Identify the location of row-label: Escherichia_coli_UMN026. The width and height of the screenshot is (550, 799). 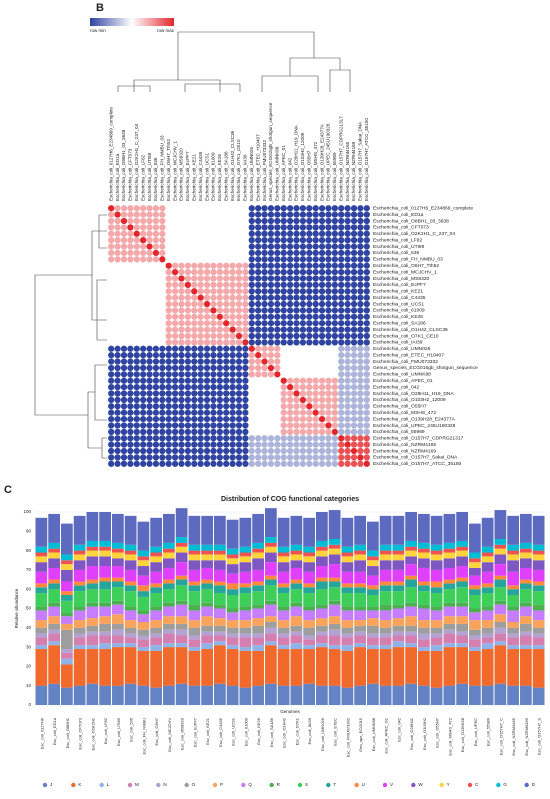
(402, 349).